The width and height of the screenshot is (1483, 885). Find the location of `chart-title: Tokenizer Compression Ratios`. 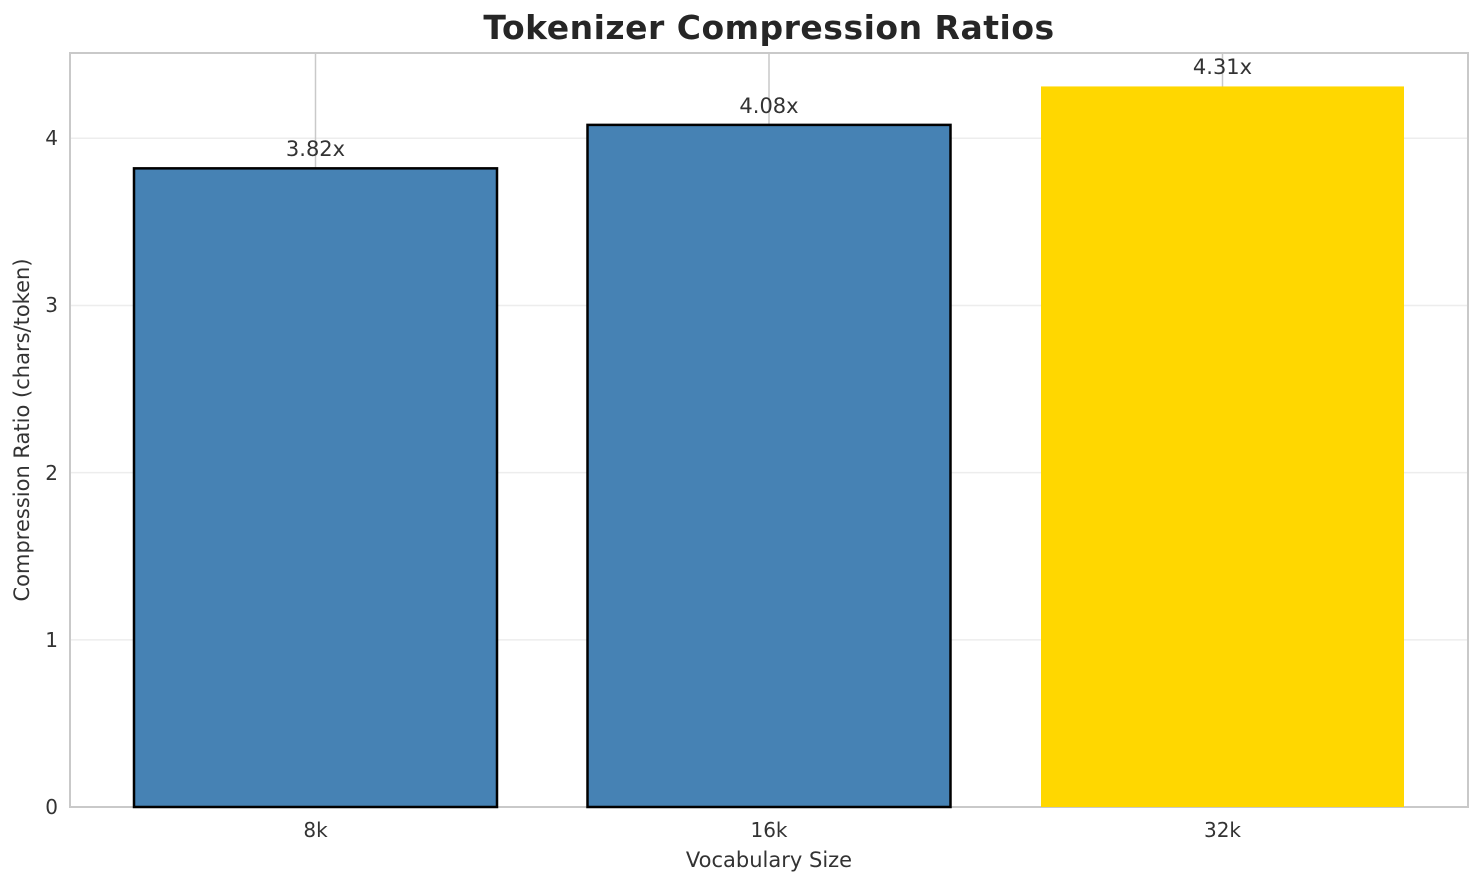

chart-title: Tokenizer Compression Ratios is located at coordinates (769, 27).